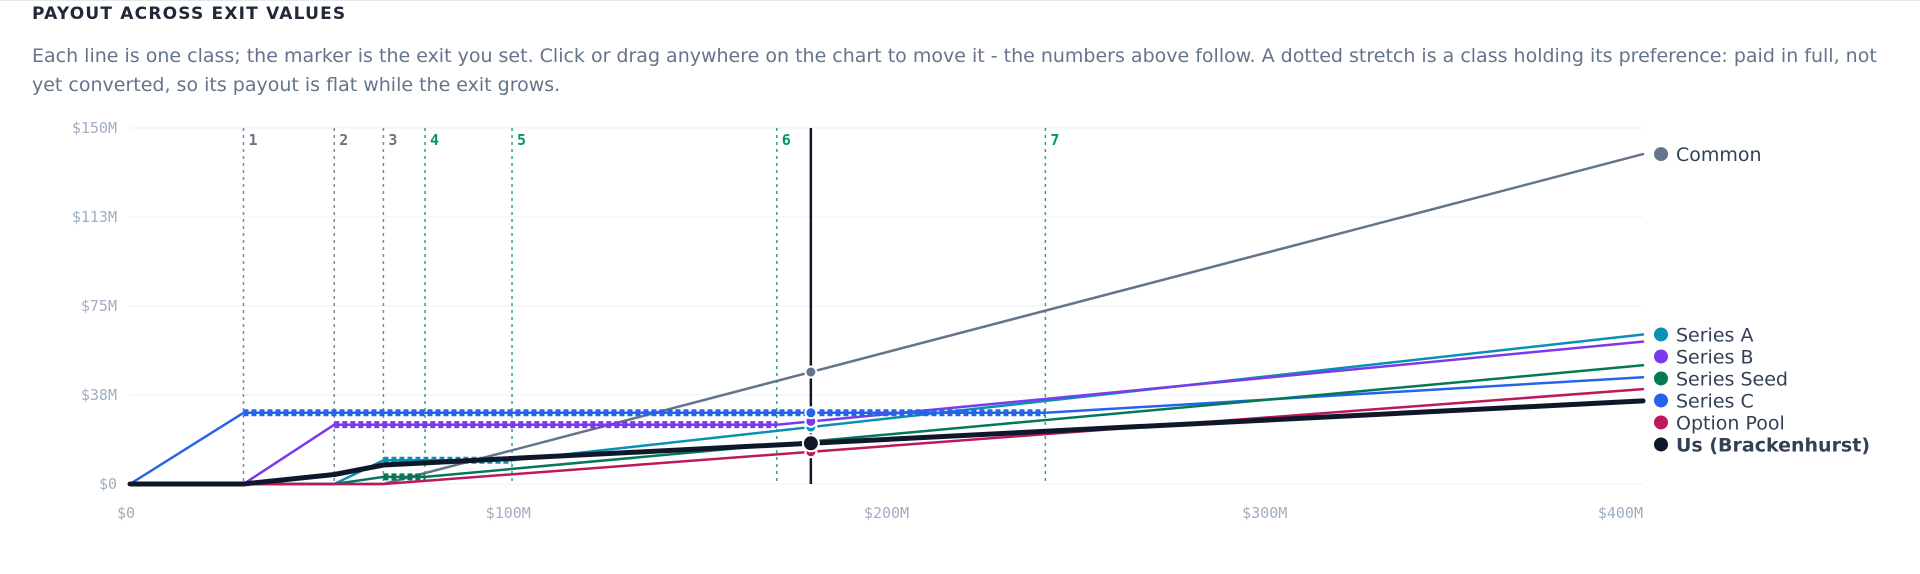 This screenshot has width=1920, height=574. I want to click on breakpoint-label: 6, so click(786, 140).